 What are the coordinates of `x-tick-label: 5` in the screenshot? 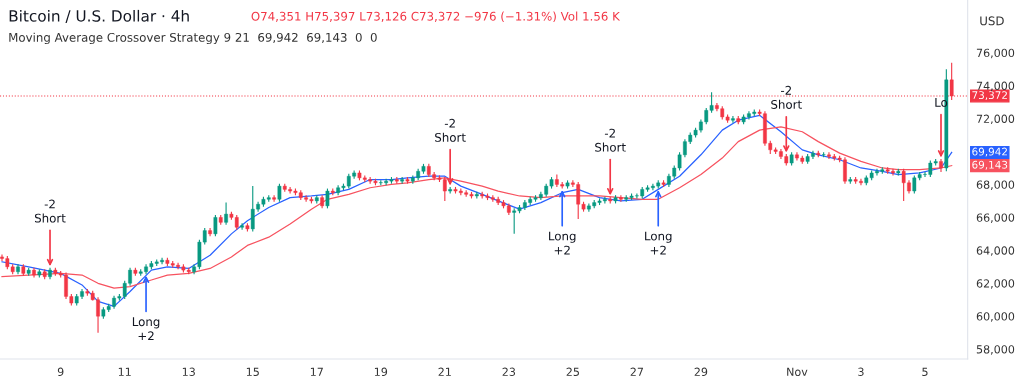 It's located at (925, 371).